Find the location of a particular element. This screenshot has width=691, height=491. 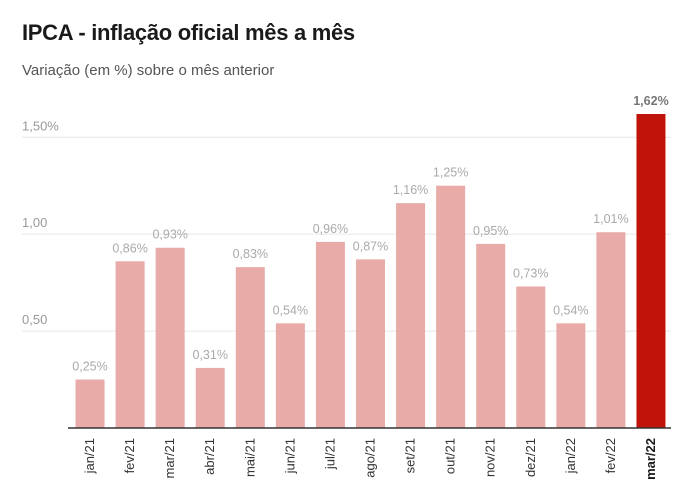

value-label: 1,25% is located at coordinates (450, 173).